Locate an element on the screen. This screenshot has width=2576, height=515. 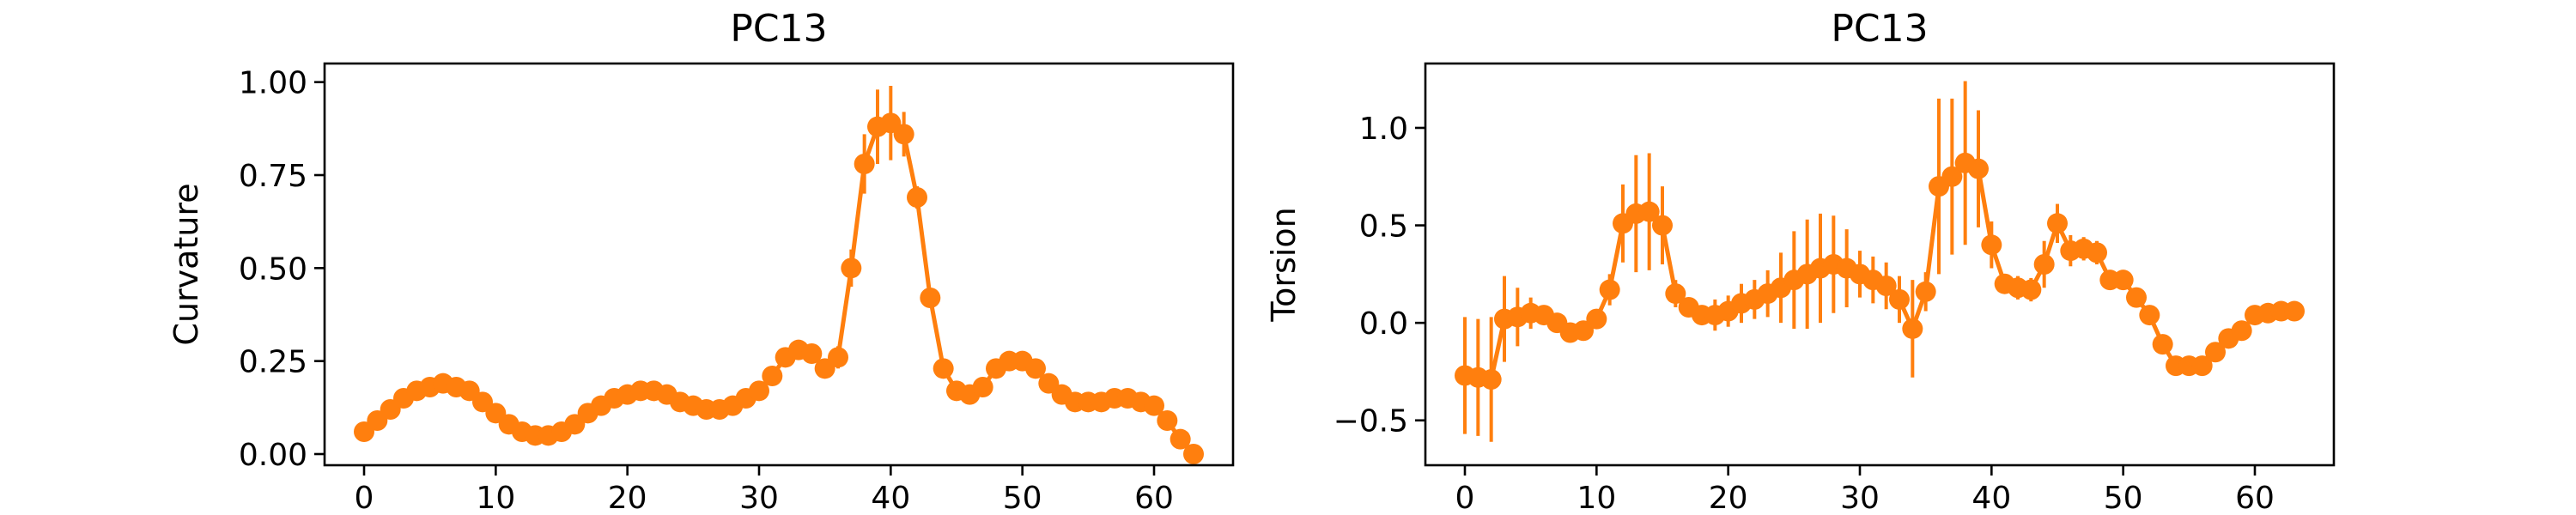
y-axis-label: Curvature is located at coordinates (186, 264).